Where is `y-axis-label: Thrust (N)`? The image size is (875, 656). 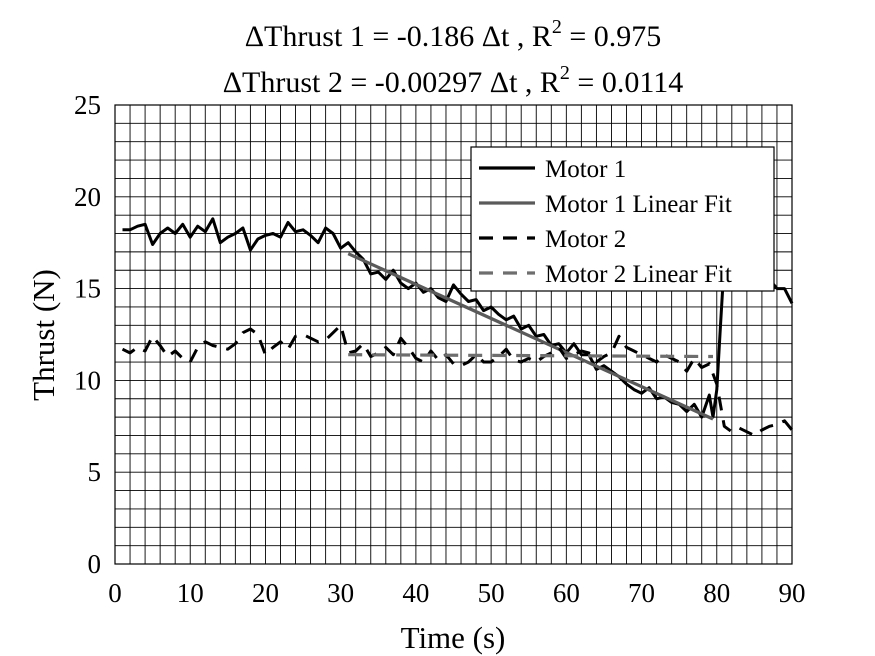 y-axis-label: Thrust (N) is located at coordinates (43, 335).